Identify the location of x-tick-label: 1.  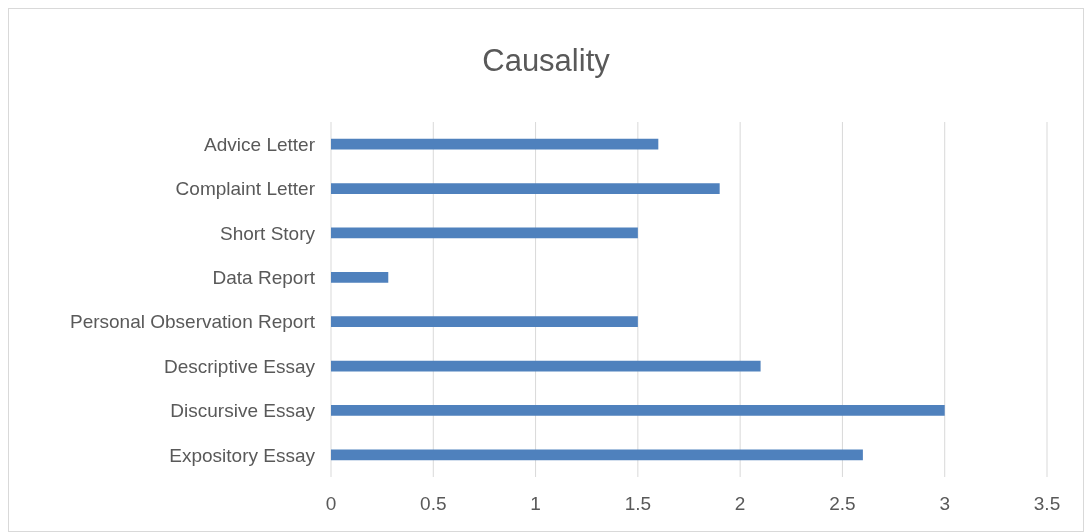
(535, 504).